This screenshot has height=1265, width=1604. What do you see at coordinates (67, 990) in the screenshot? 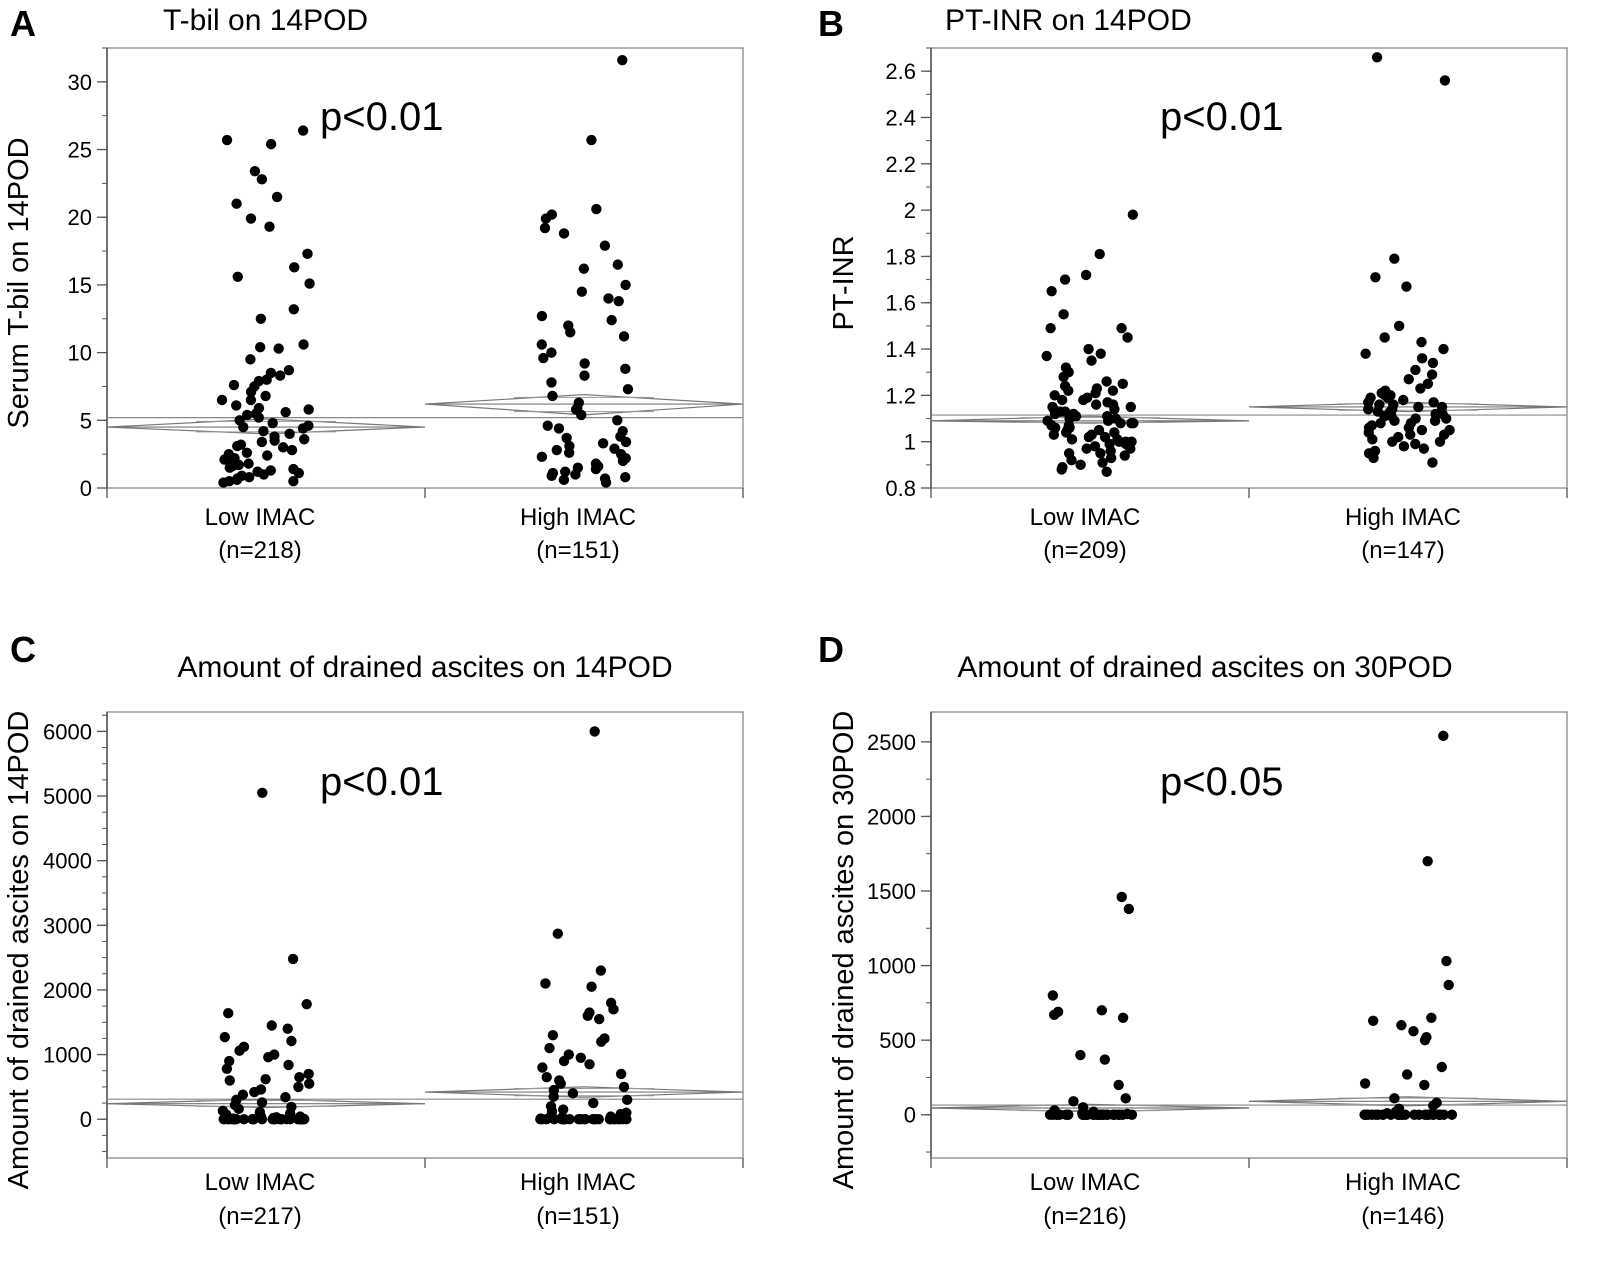
I see `y-tick-label: 2000` at bounding box center [67, 990].